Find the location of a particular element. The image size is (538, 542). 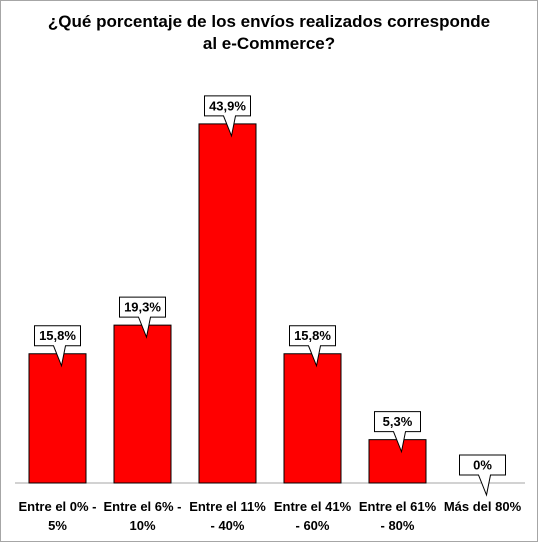

value-label: 0% is located at coordinates (482, 464).